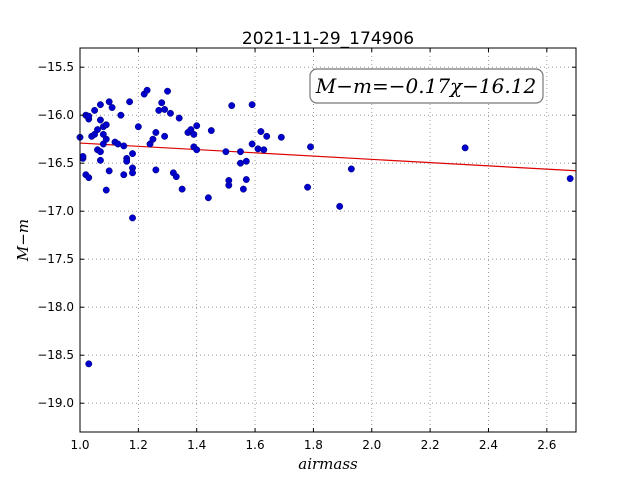 This screenshot has width=640, height=480. I want to click on x-tick-label: 1.2, so click(138, 445).